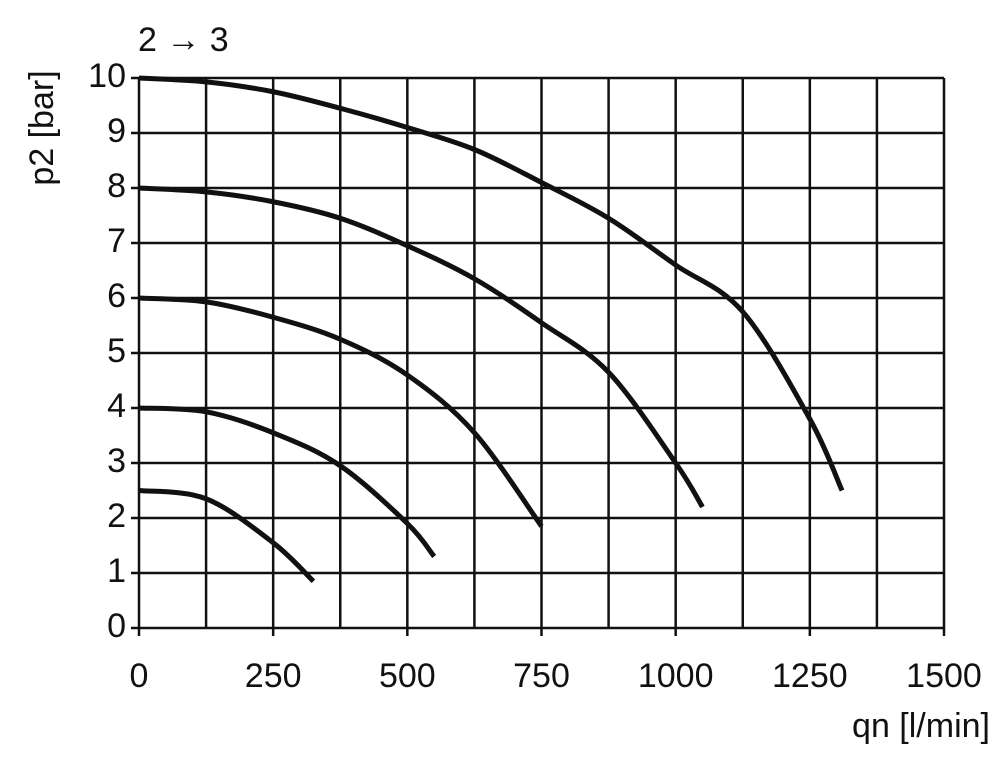 The width and height of the screenshot is (1000, 764). What do you see at coordinates (107, 76) in the screenshot?
I see `y-tick-label: 10` at bounding box center [107, 76].